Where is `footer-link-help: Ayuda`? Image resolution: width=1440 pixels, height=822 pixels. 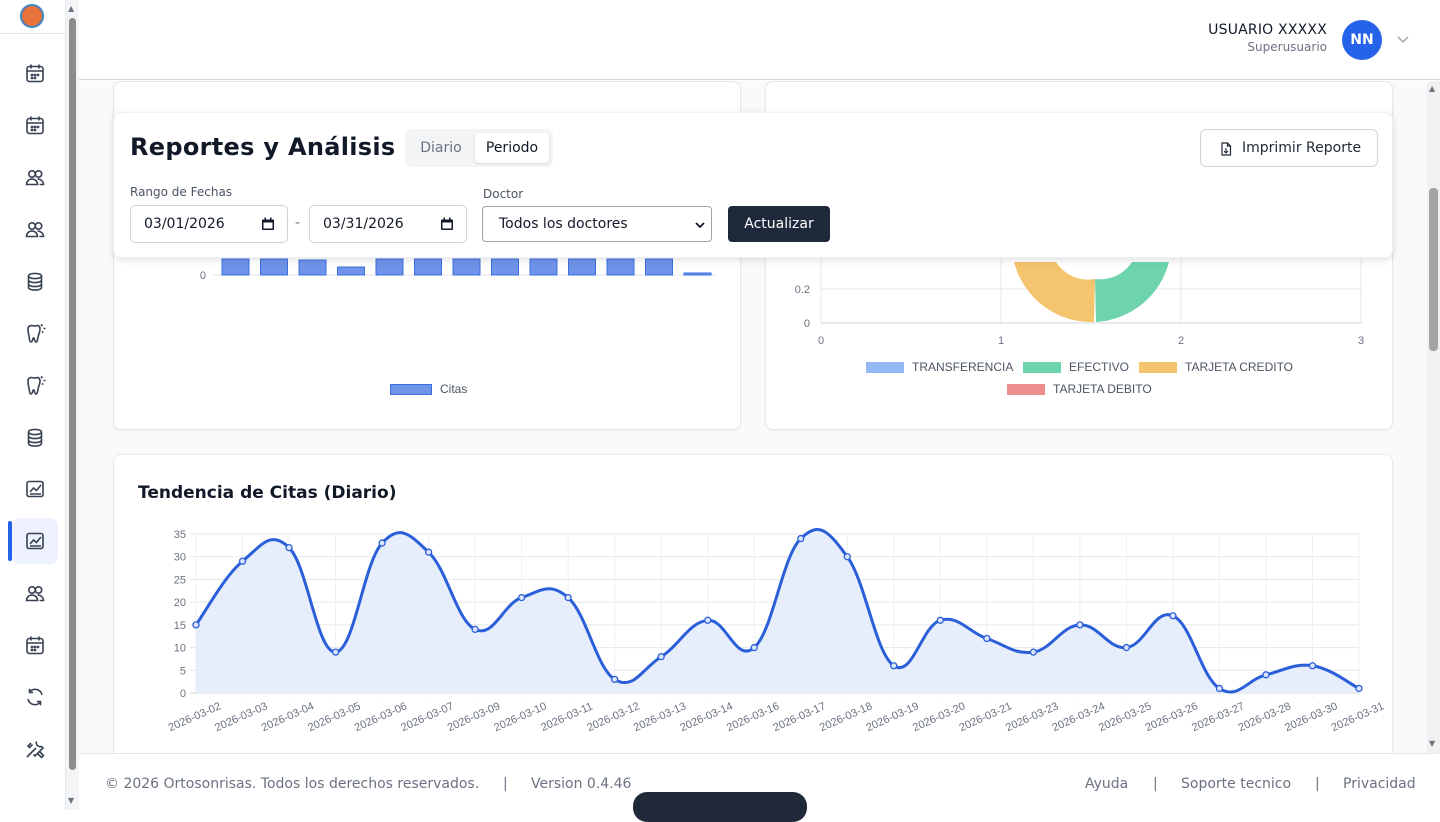
footer-link-help: Ayuda is located at coordinates (1107, 784).